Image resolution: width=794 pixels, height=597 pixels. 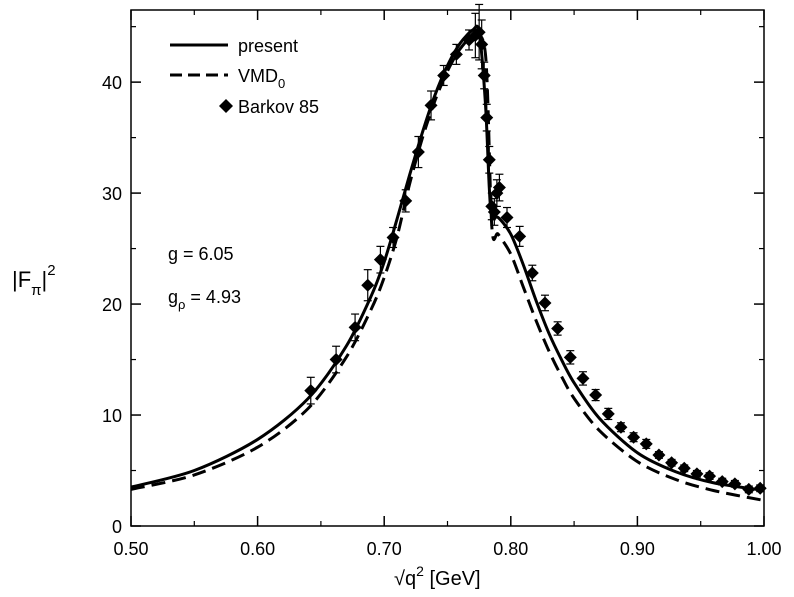 I want to click on x-axis-label: √q2 [GeV], so click(x=437, y=576).